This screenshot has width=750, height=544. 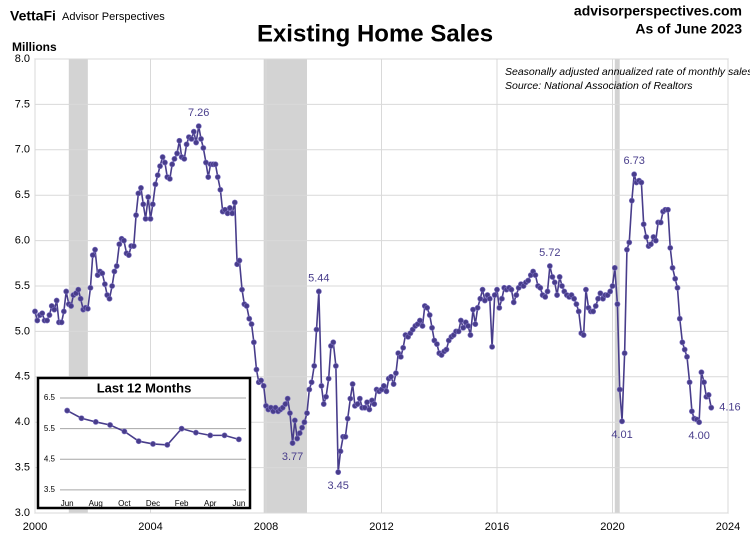 What do you see at coordinates (22, 468) in the screenshot?
I see `y-tick-label: 3.5` at bounding box center [22, 468].